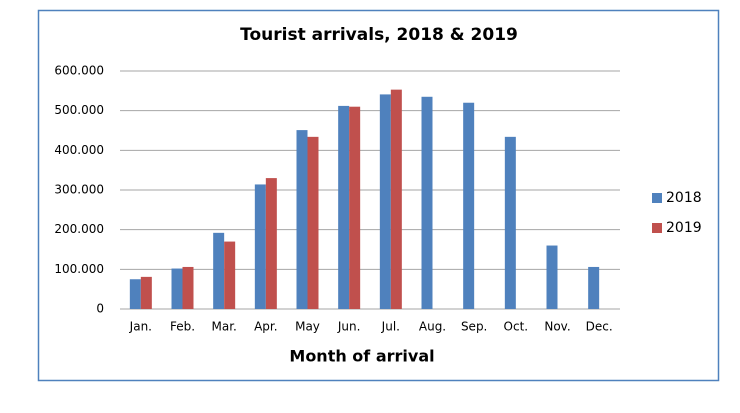  What do you see at coordinates (79, 269) in the screenshot?
I see `y-tick-label: 100.000` at bounding box center [79, 269].